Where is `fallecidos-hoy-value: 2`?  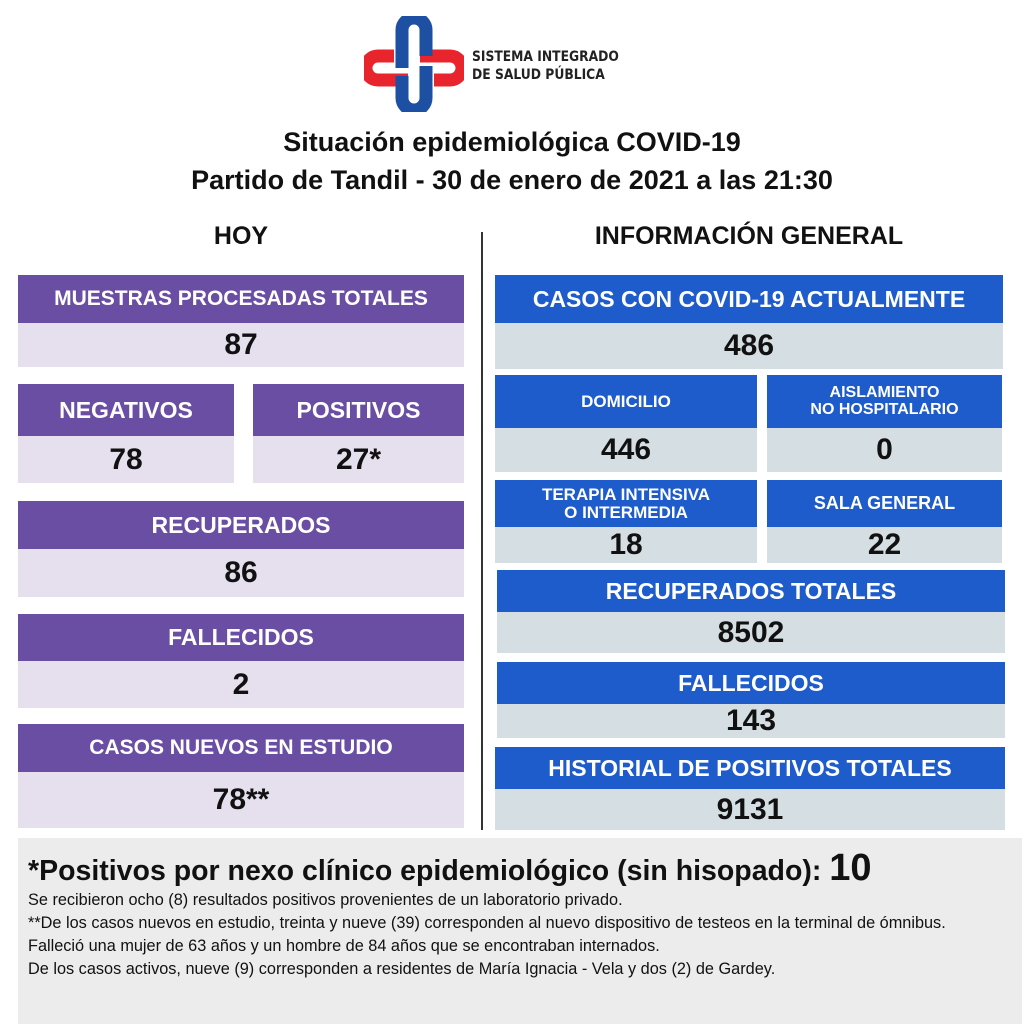 fallecidos-hoy-value: 2 is located at coordinates (241, 684).